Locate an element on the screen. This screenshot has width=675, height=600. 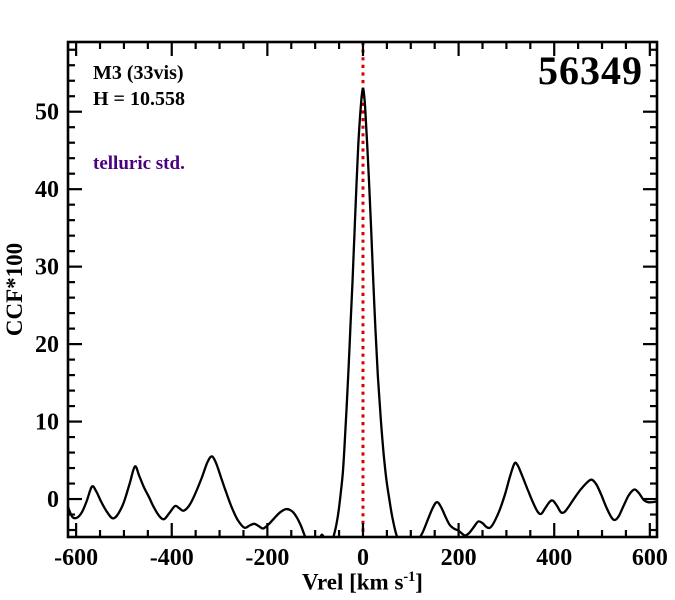
x-tick-label: 200 is located at coordinates (459, 558).